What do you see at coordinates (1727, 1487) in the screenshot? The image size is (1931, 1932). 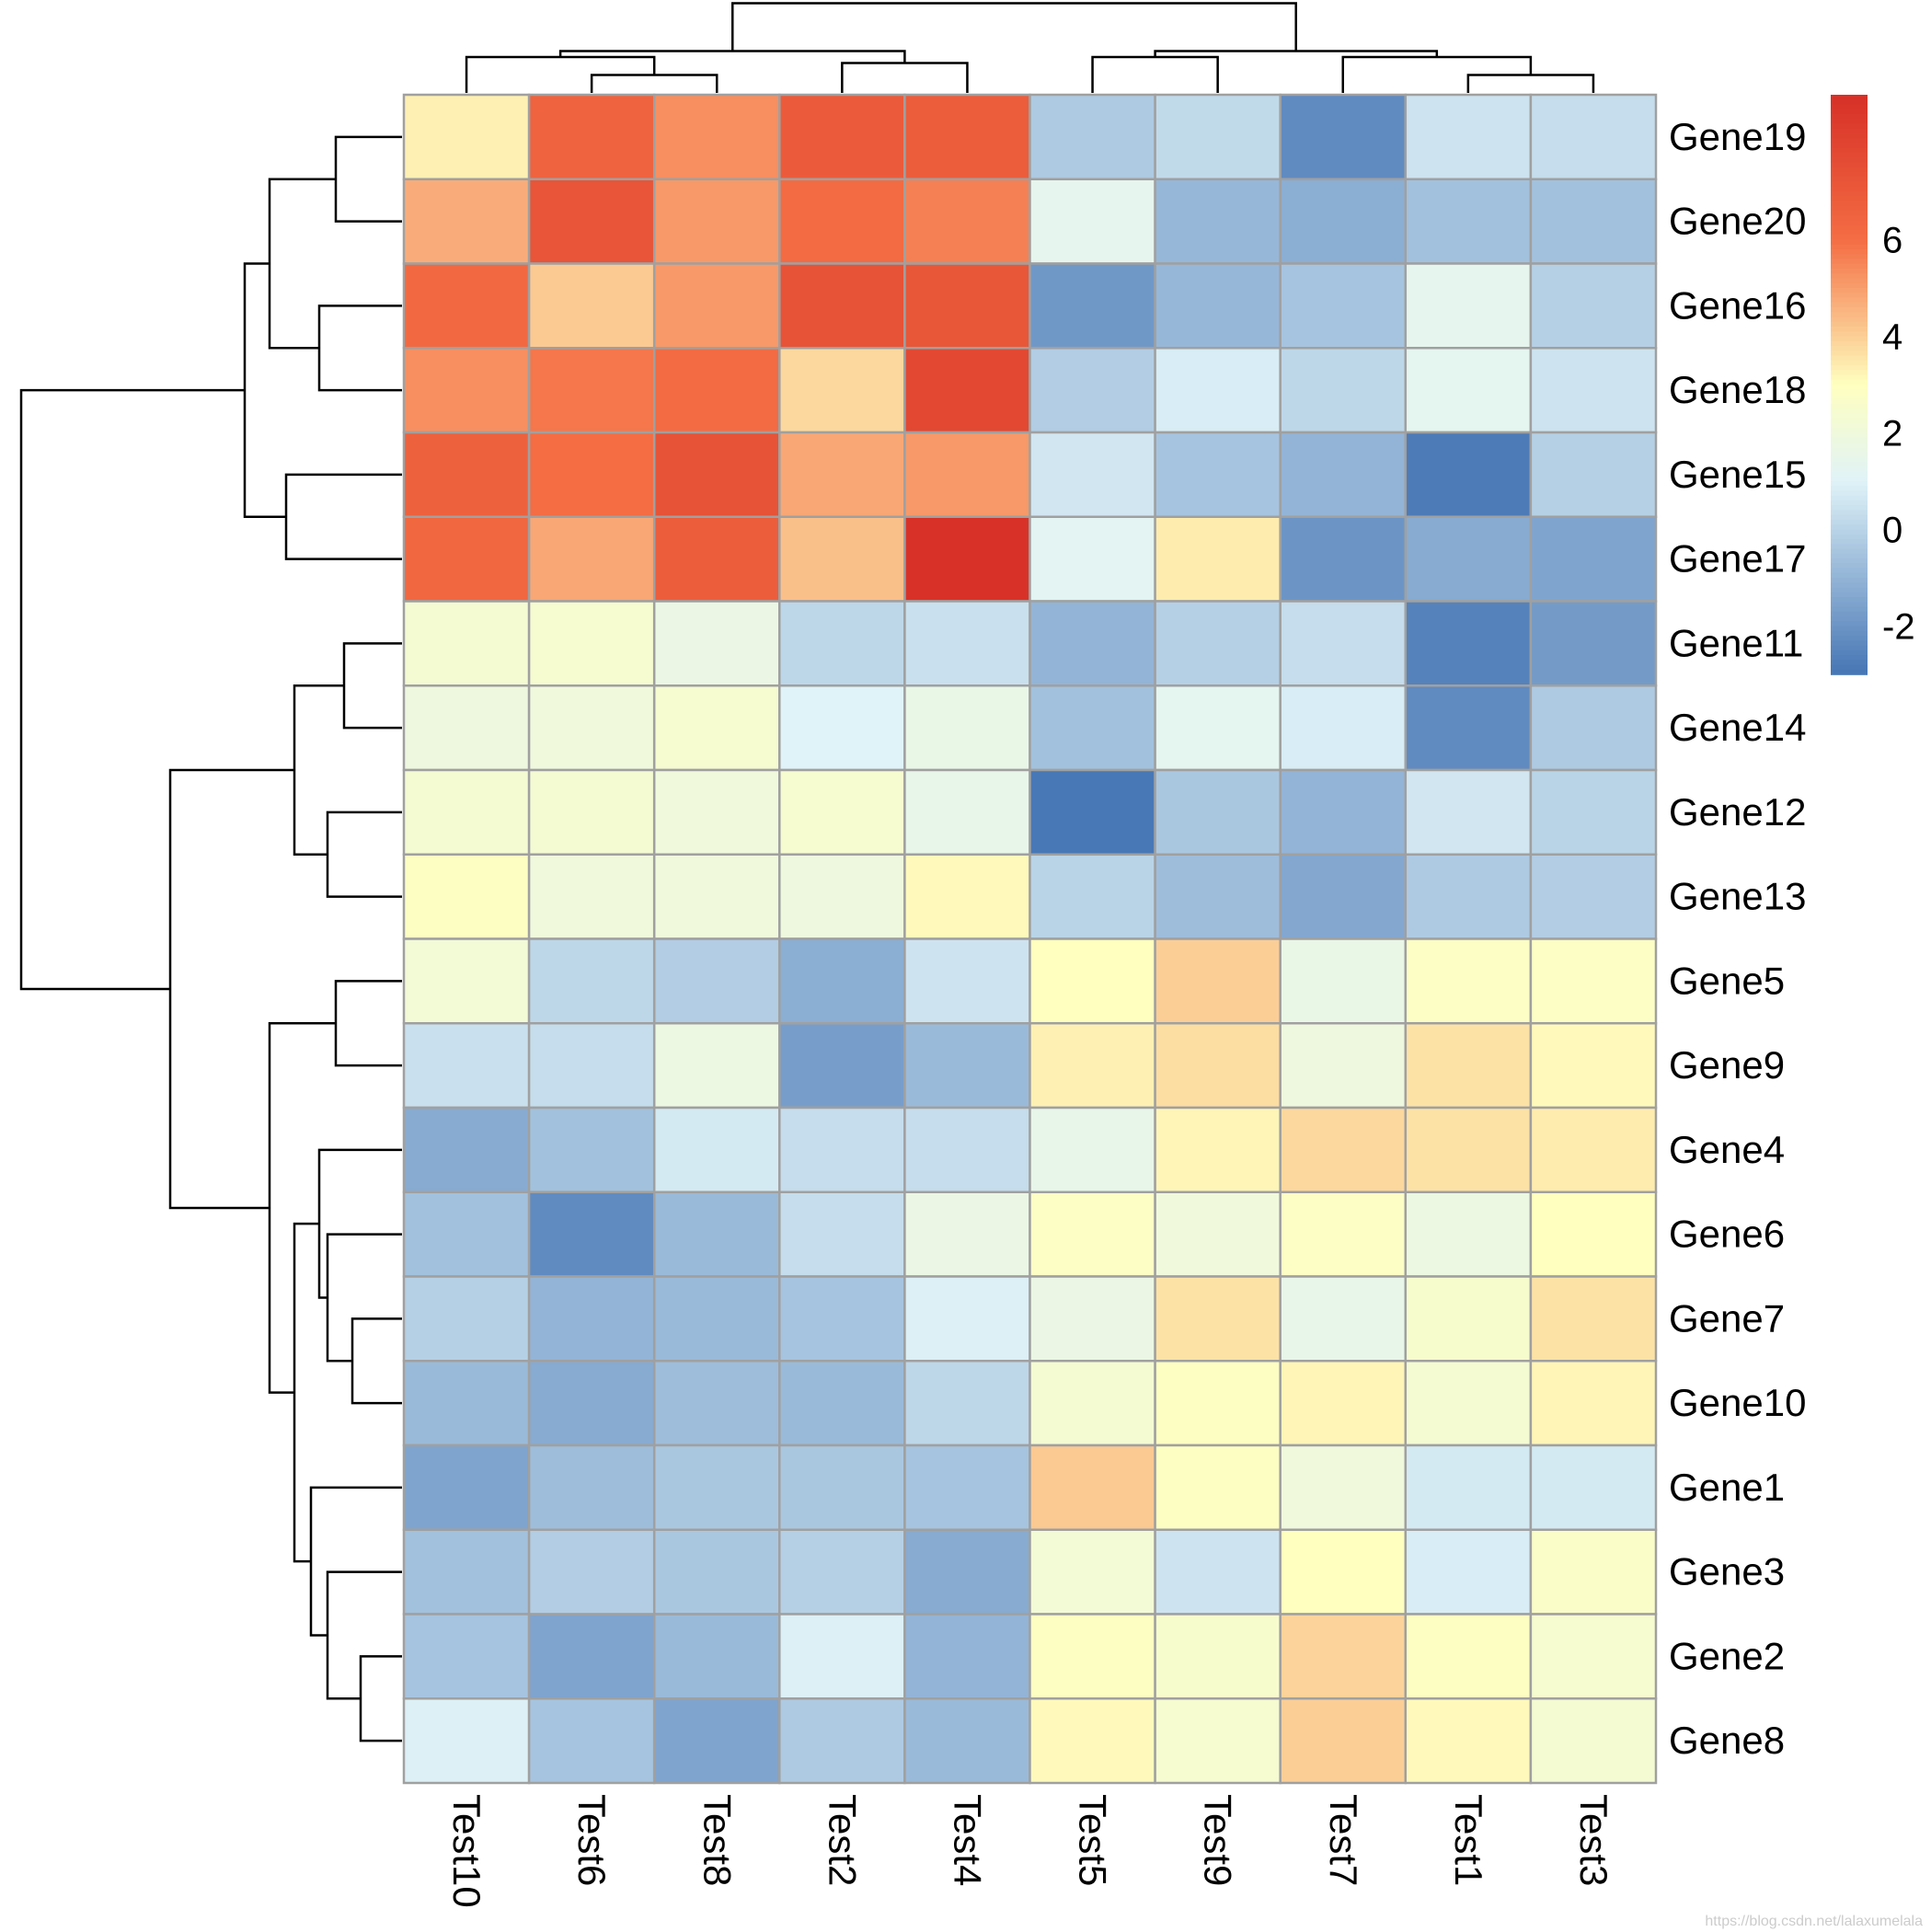 I see `row-label: Gene1` at bounding box center [1727, 1487].